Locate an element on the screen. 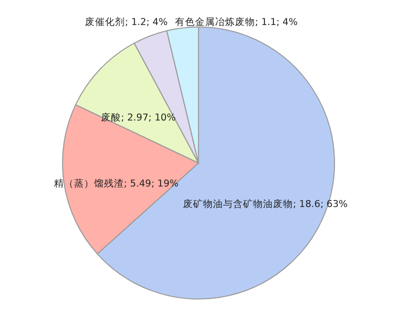 The height and width of the screenshot is (326, 397). slice-label: 废催化剂 is located at coordinates (105, 22).